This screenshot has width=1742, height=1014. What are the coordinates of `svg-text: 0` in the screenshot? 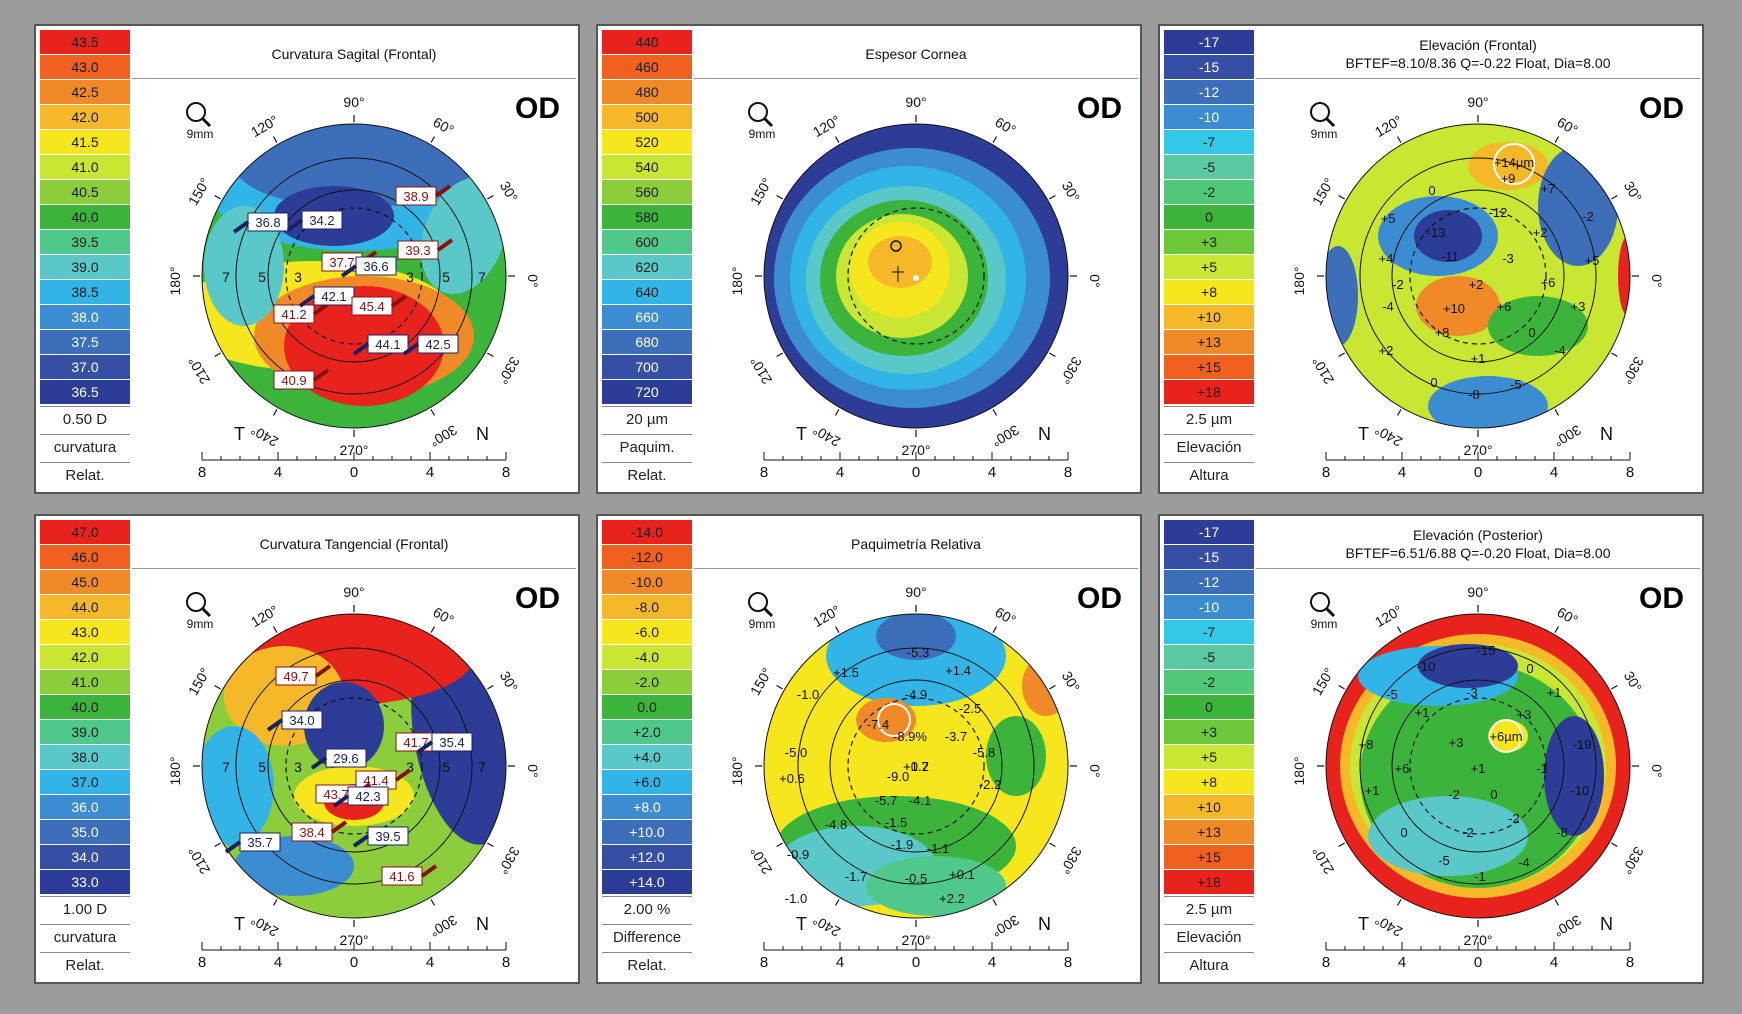 It's located at (1431, 190).